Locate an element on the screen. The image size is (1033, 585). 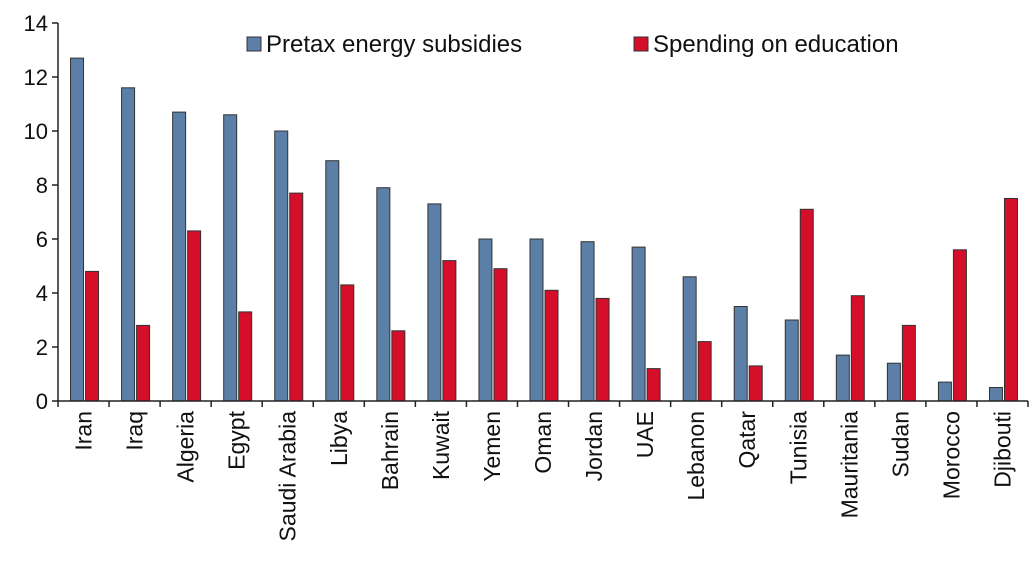
x-category-label: Saudi Arabia is located at coordinates (288, 476).